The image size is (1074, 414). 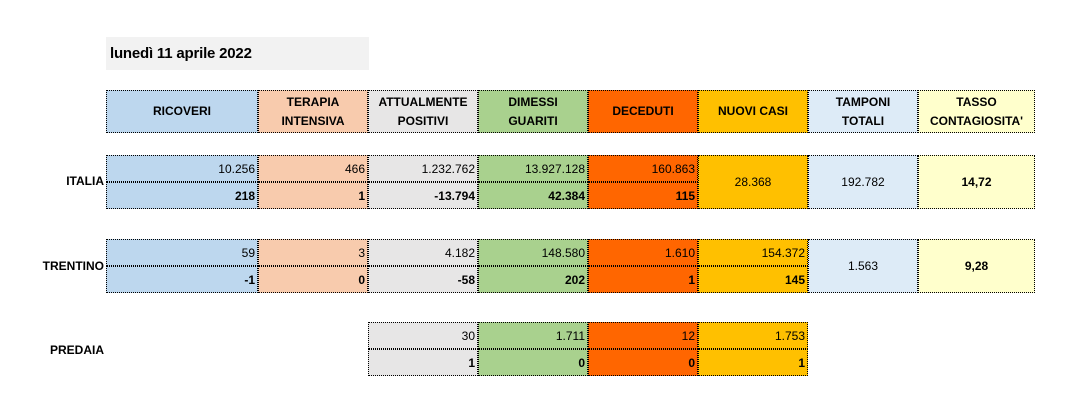 I want to click on header-dimessi-line2: GUARITI, so click(x=533, y=120).